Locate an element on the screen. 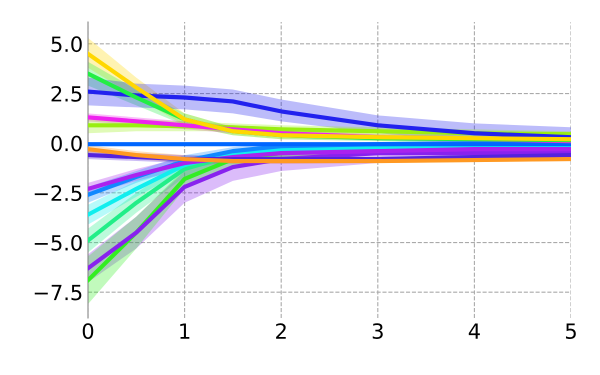  y-tick-label: 0.0 is located at coordinates (66, 144).